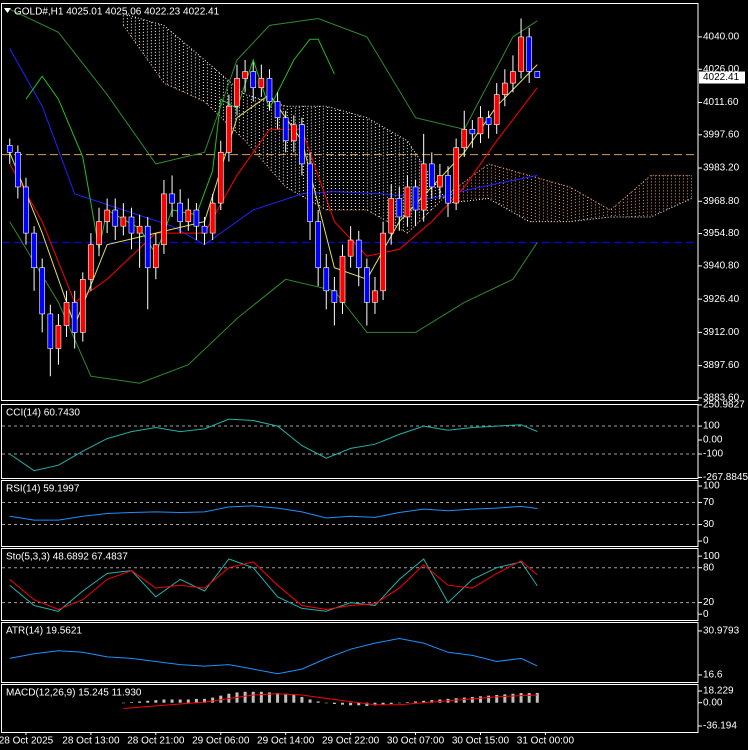 The image size is (748, 750). Describe the element at coordinates (721, 266) in the screenshot. I see `y-tick-label: 3940.80` at that location.